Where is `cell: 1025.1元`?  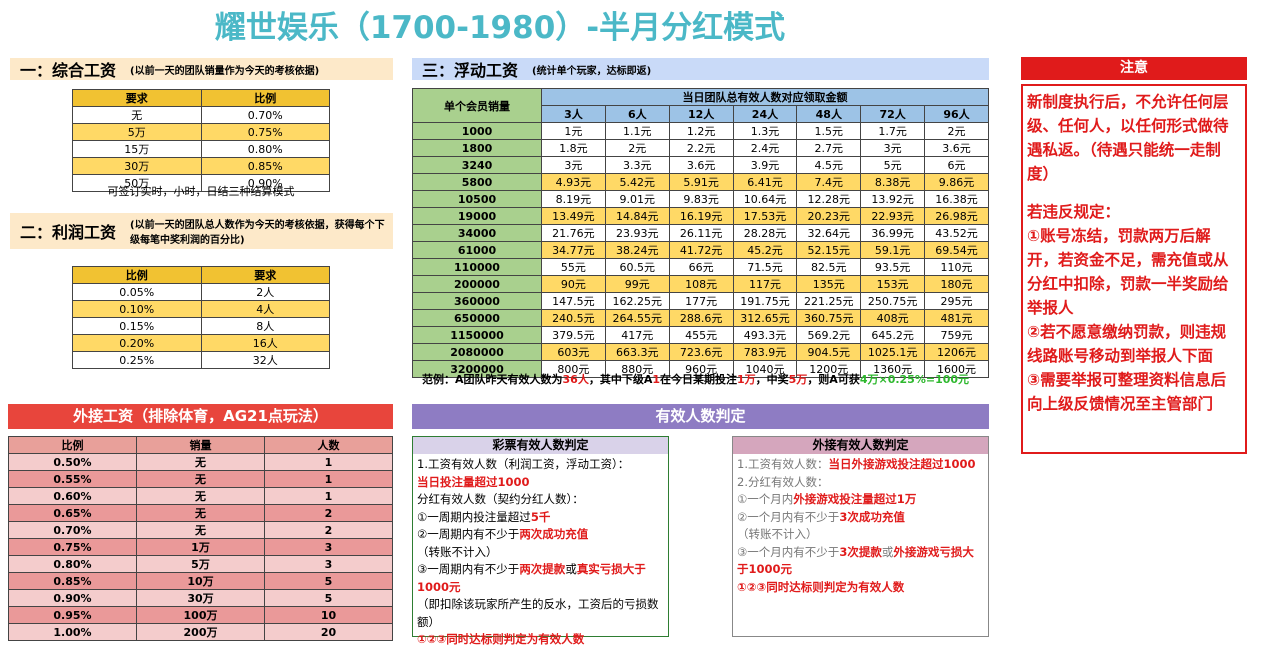
cell: 1025.1元 is located at coordinates (893, 352).